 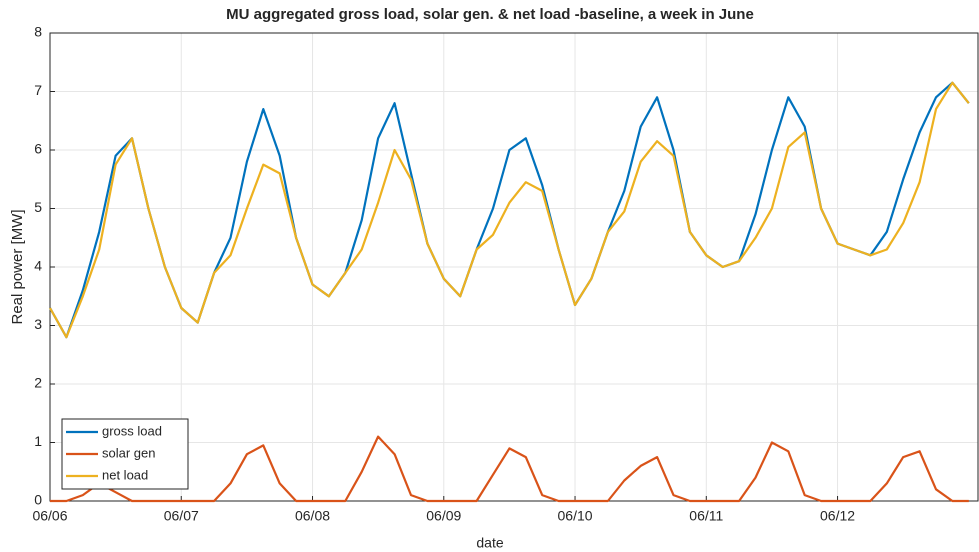 What do you see at coordinates (128, 452) in the screenshot?
I see `legend-label: solar gen` at bounding box center [128, 452].